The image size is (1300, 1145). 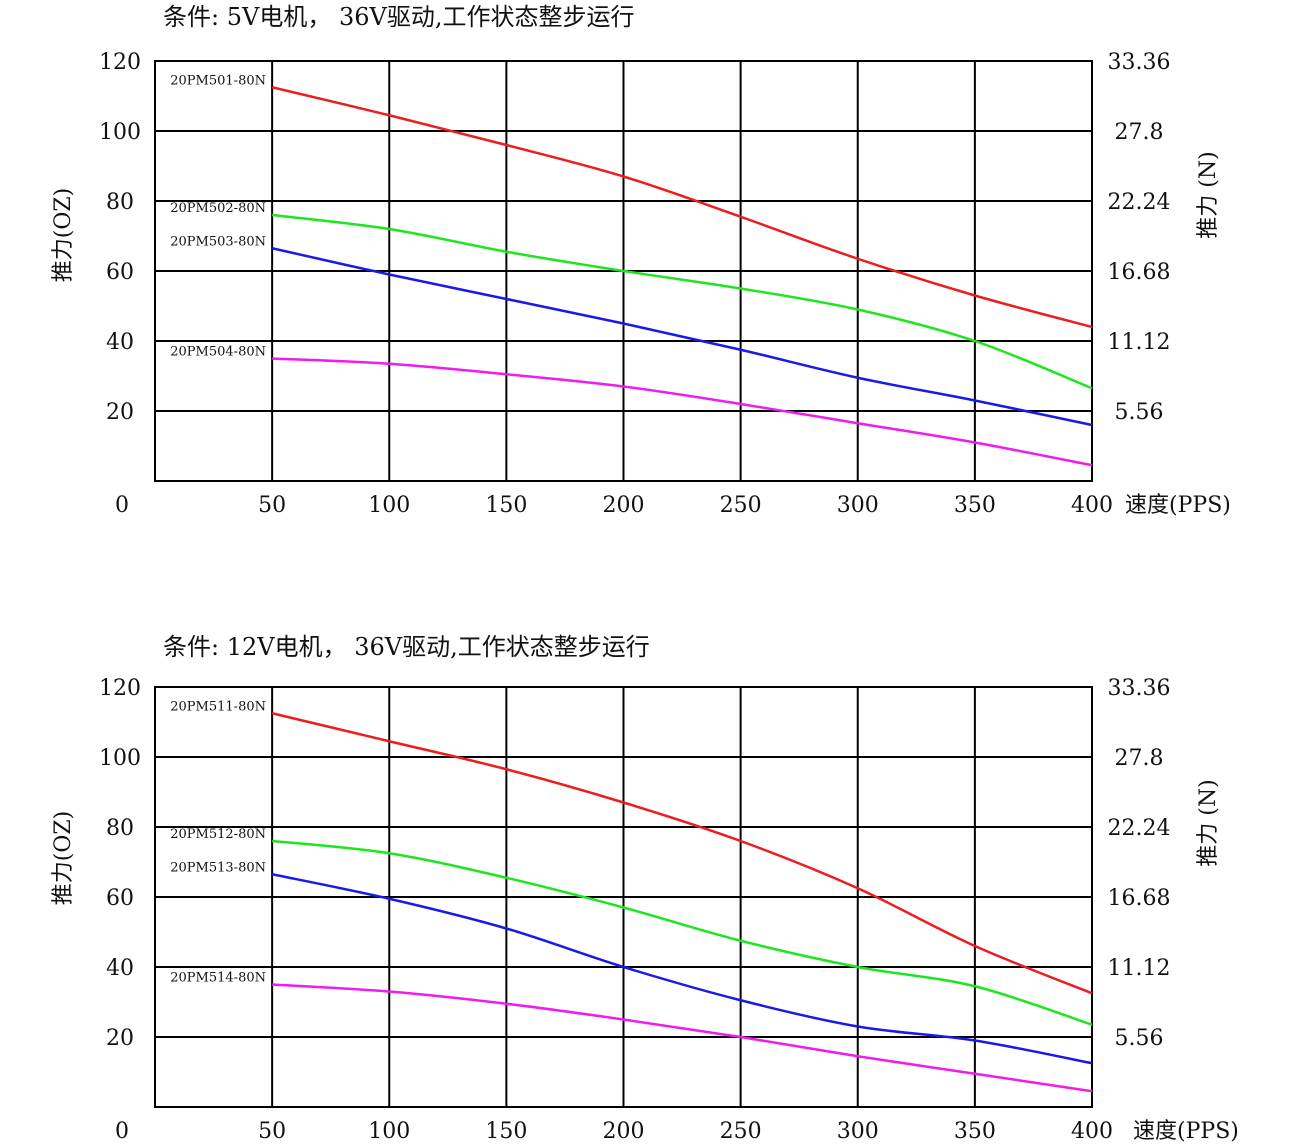 What do you see at coordinates (682, 932) in the screenshot?
I see `series-line-20PM512-80N` at bounding box center [682, 932].